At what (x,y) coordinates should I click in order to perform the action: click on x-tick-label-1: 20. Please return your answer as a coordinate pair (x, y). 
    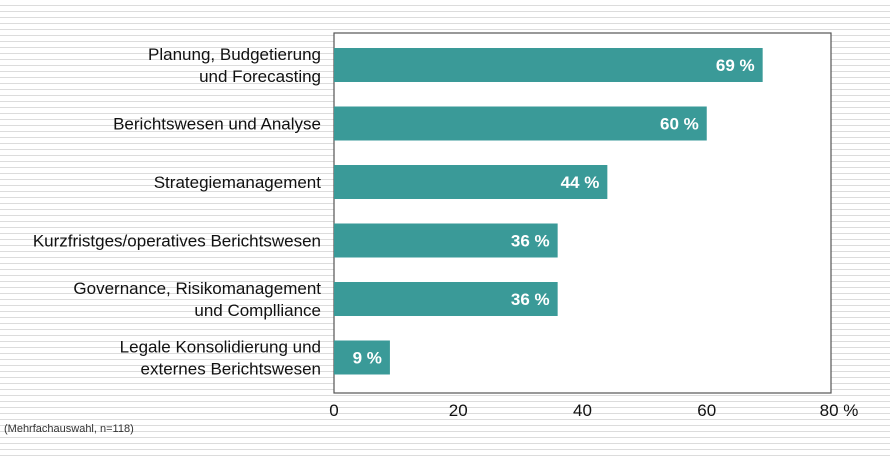
    Looking at the image, I should click on (458, 410).